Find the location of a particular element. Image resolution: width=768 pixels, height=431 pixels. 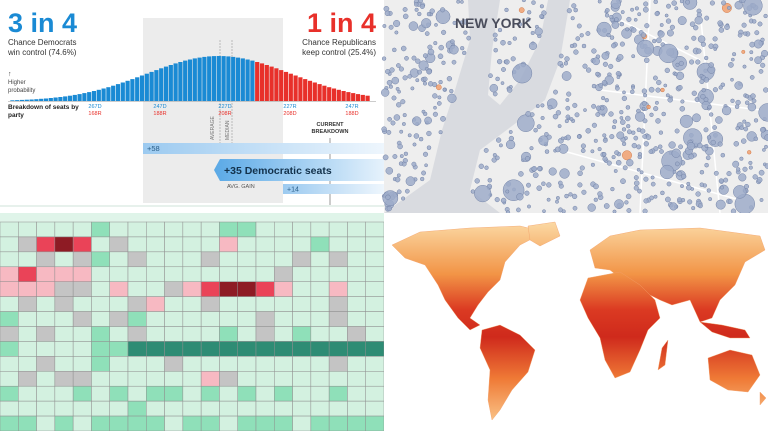

greenland is located at coordinates (544, 234).